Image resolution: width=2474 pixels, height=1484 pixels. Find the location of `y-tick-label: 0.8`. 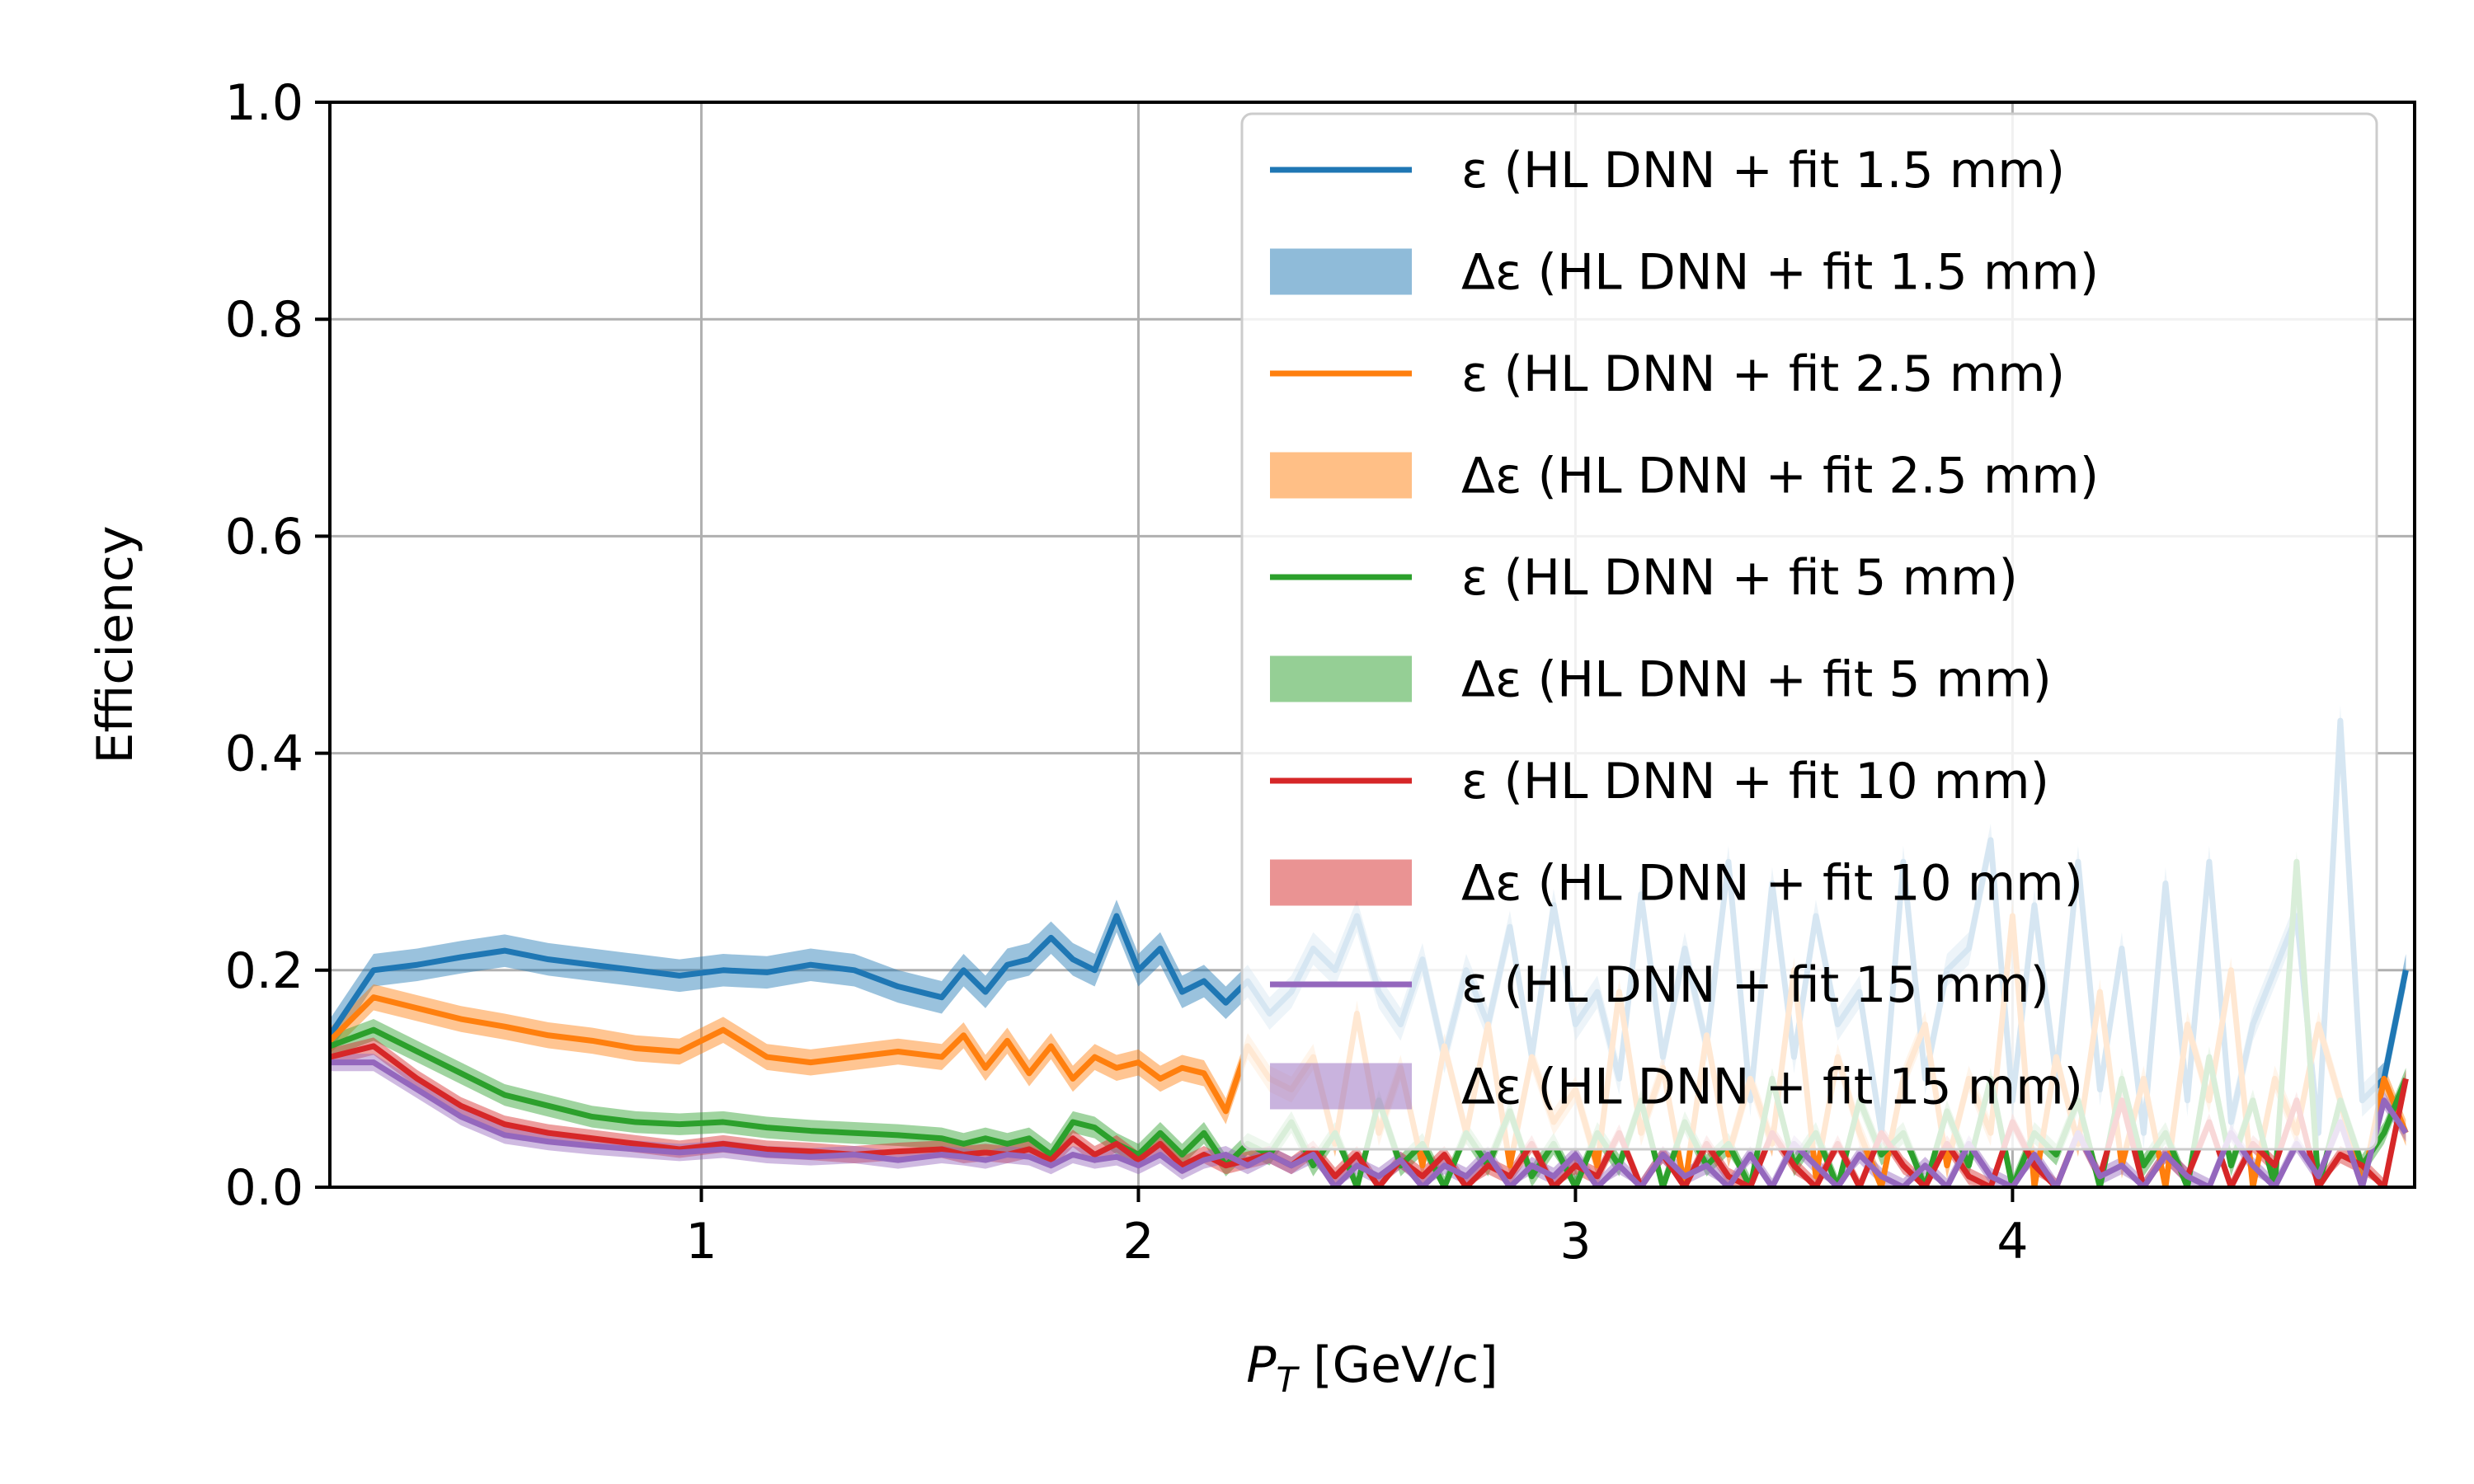

y-tick-label: 0.8 is located at coordinates (264, 320).